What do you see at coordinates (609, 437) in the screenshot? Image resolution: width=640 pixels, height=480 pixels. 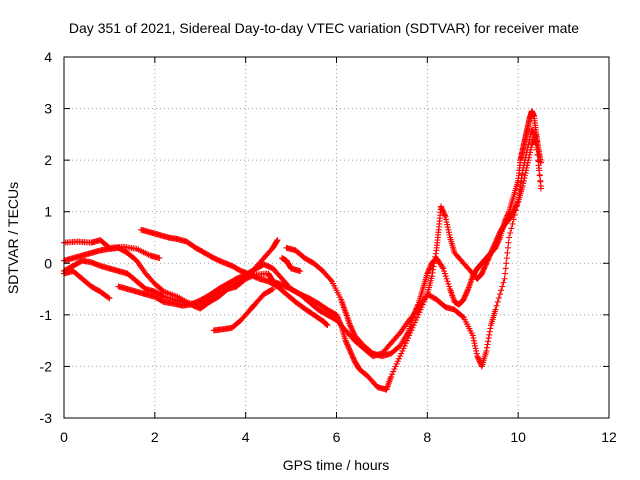 I see `x-tick-label: 12` at bounding box center [609, 437].